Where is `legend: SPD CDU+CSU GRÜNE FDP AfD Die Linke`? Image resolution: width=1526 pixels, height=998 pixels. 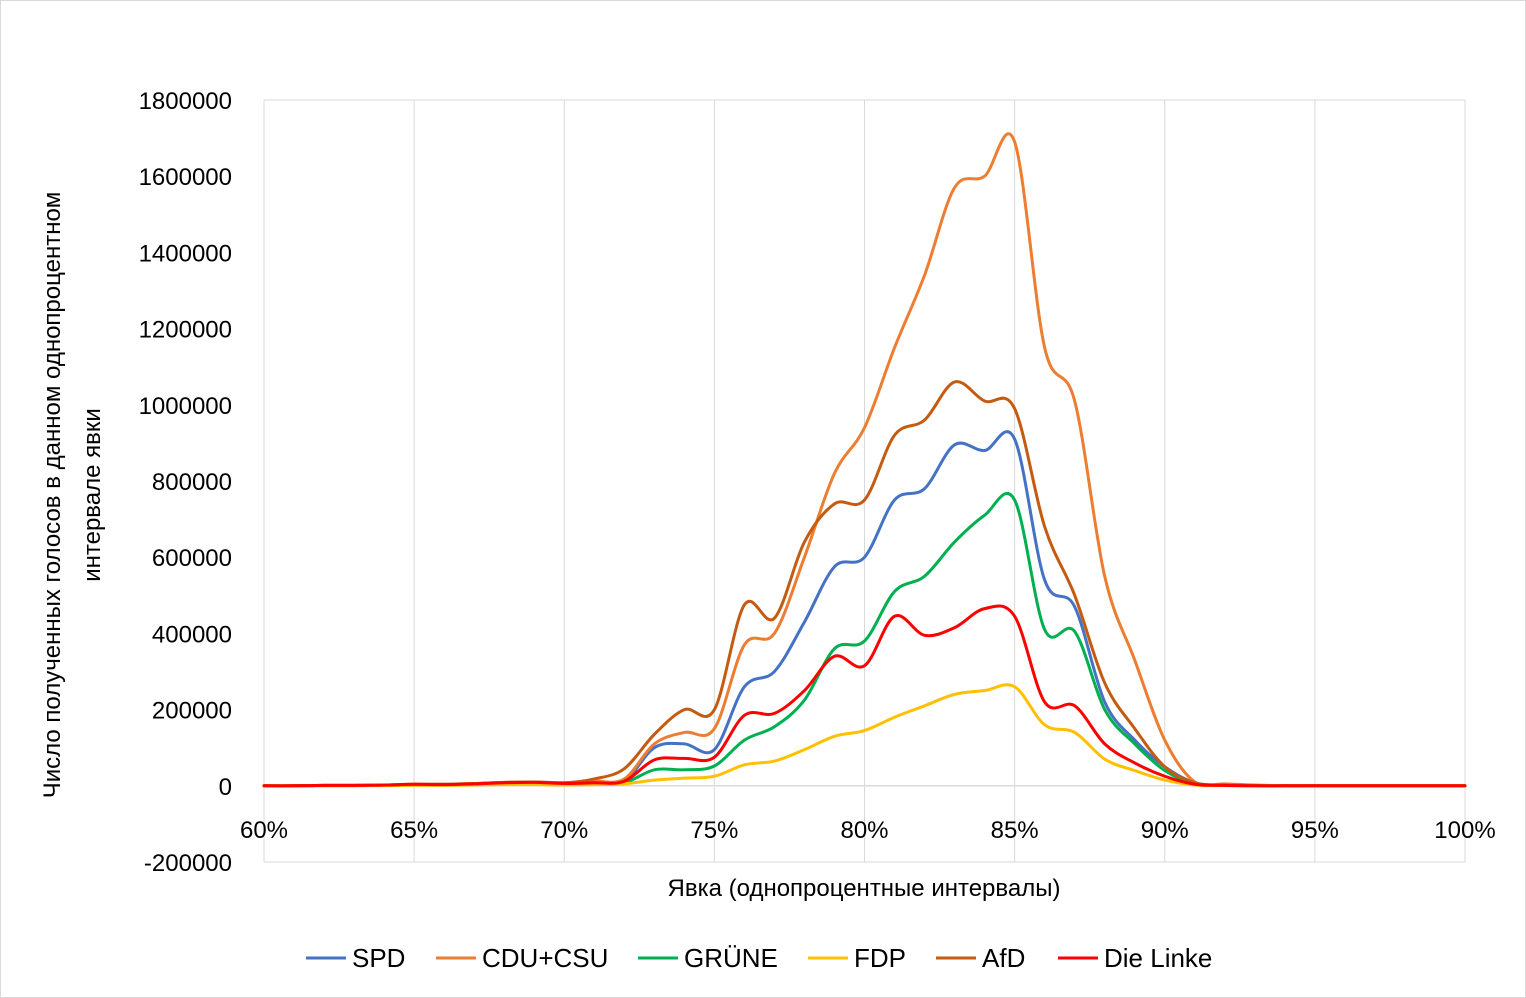
legend: SPD CDU+CSU GRÜNE FDP AfD Die Linke is located at coordinates (759, 958).